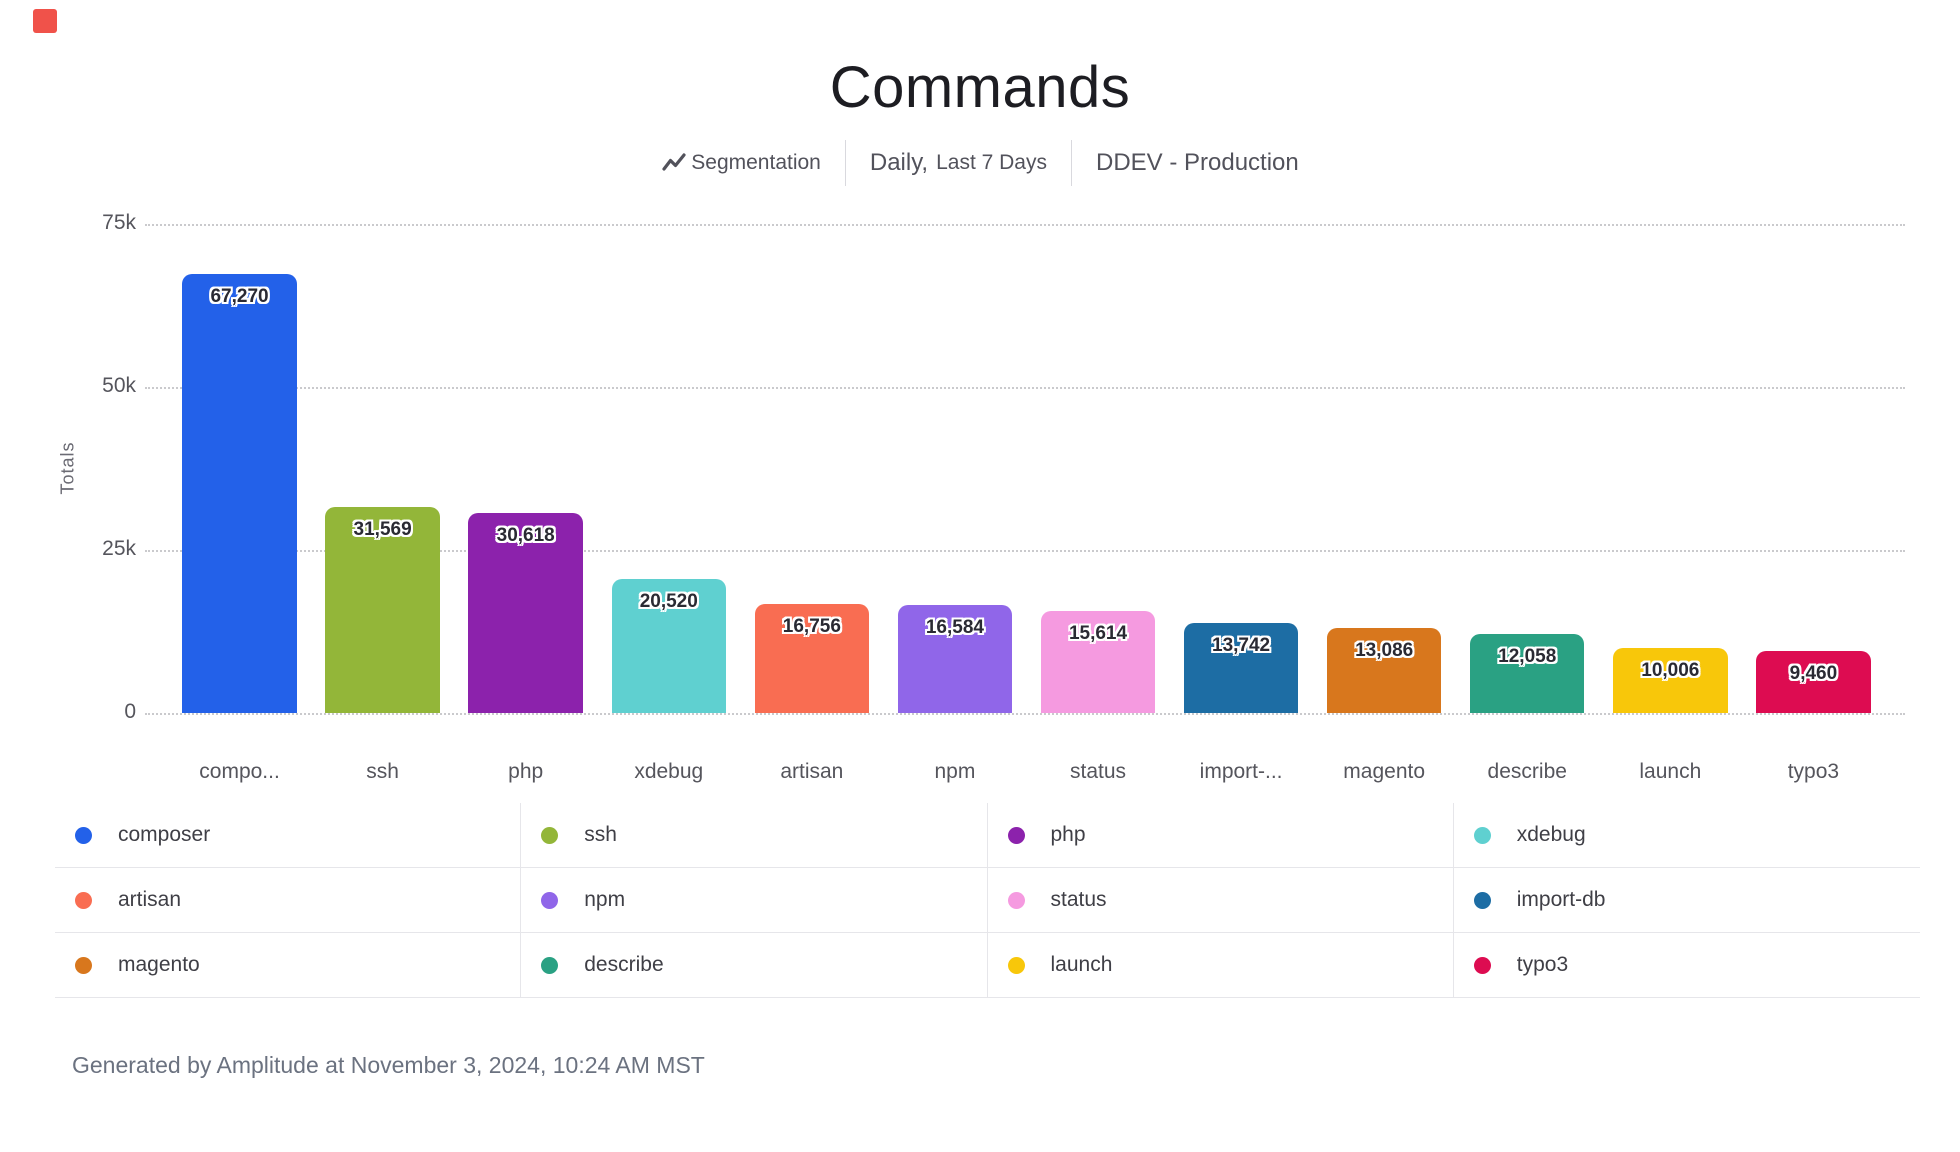  I want to click on period-group: Daily, Last 7 Days, so click(958, 163).